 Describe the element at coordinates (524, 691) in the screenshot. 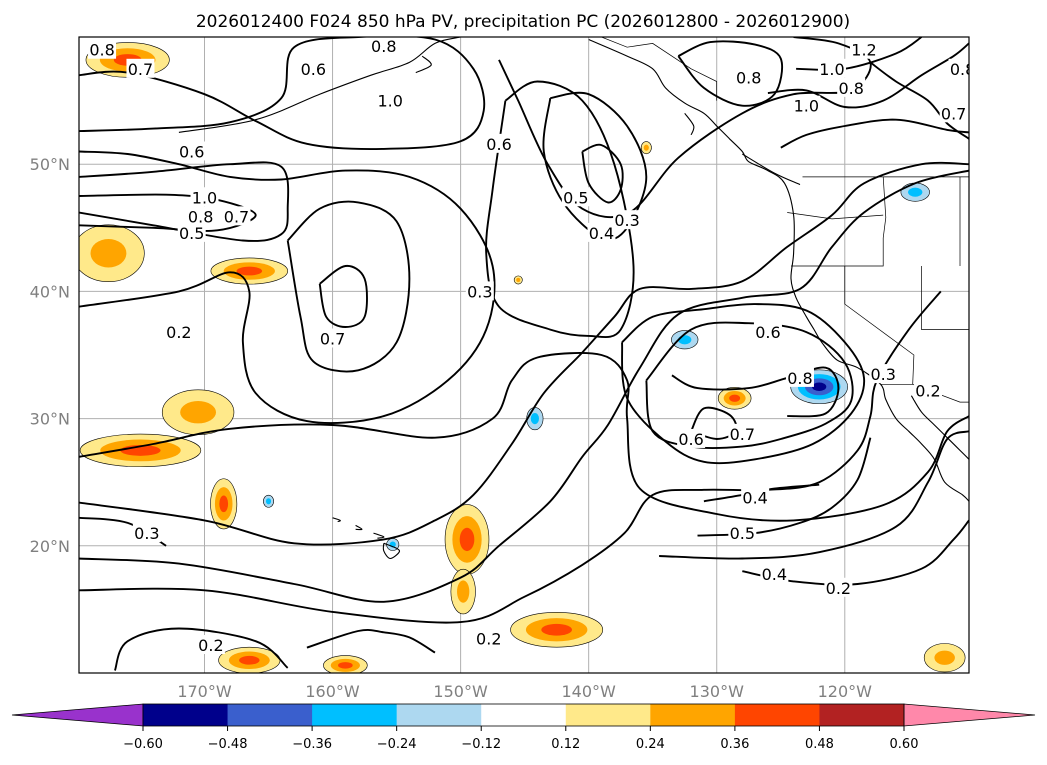

I see `x-tick-labels: 170°W 160°W 150°W 140°W 130°W 120°W` at that location.